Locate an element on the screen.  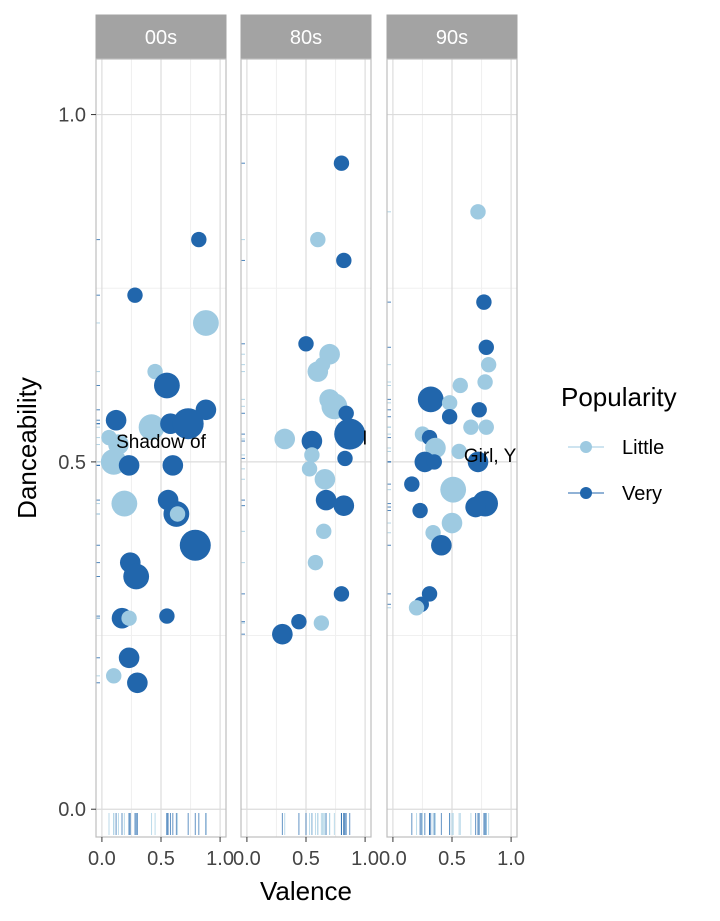
y-tick-label: 0.5 is located at coordinates (72, 463).